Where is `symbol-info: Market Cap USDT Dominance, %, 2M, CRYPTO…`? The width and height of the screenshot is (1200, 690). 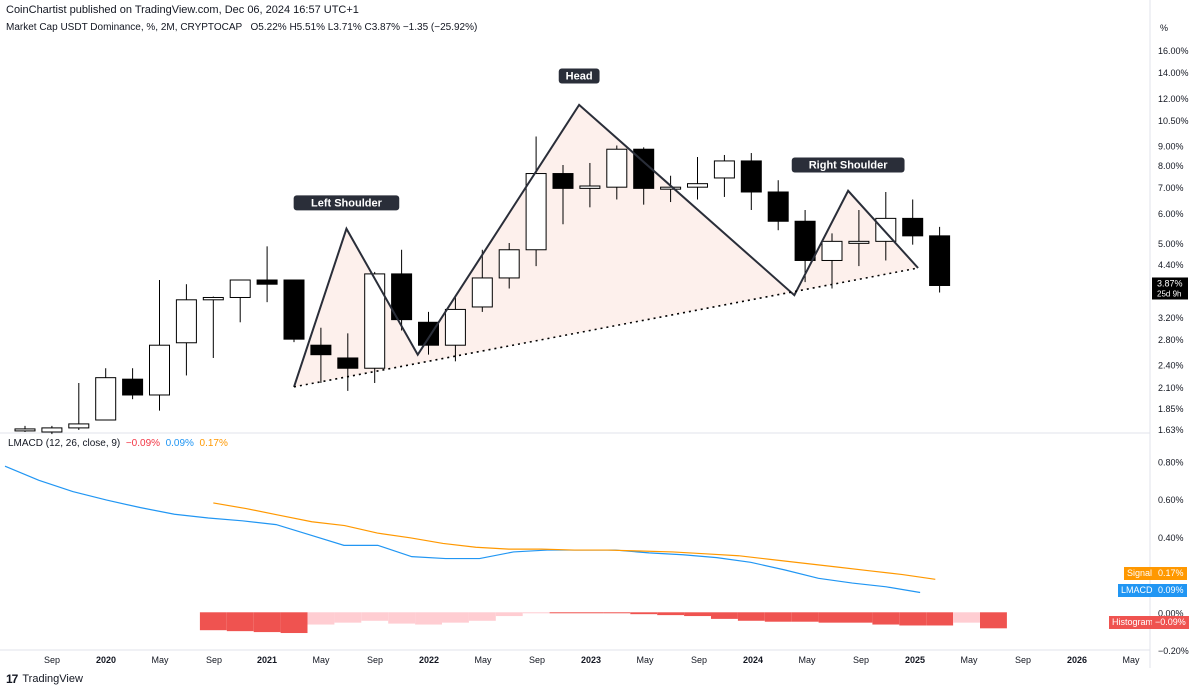 symbol-info: Market Cap USDT Dominance, %, 2M, CRYPTO… is located at coordinates (241, 27).